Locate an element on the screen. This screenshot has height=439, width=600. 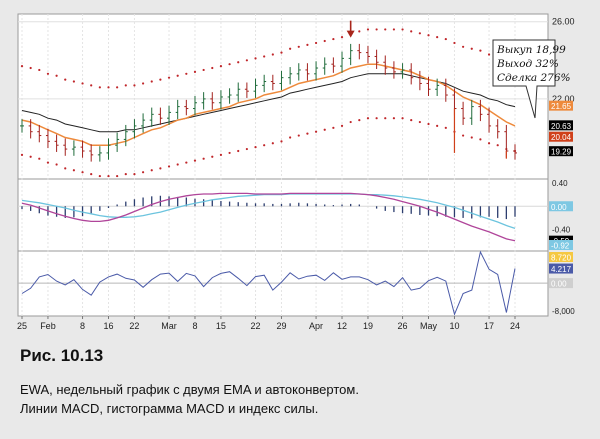
value-badge-text: 4.217 is located at coordinates (561, 269).